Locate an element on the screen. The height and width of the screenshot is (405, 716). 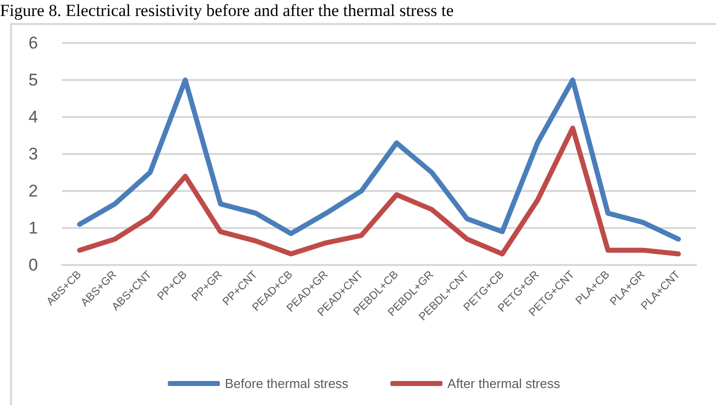
y-tick-label: 0 is located at coordinates (33, 265).